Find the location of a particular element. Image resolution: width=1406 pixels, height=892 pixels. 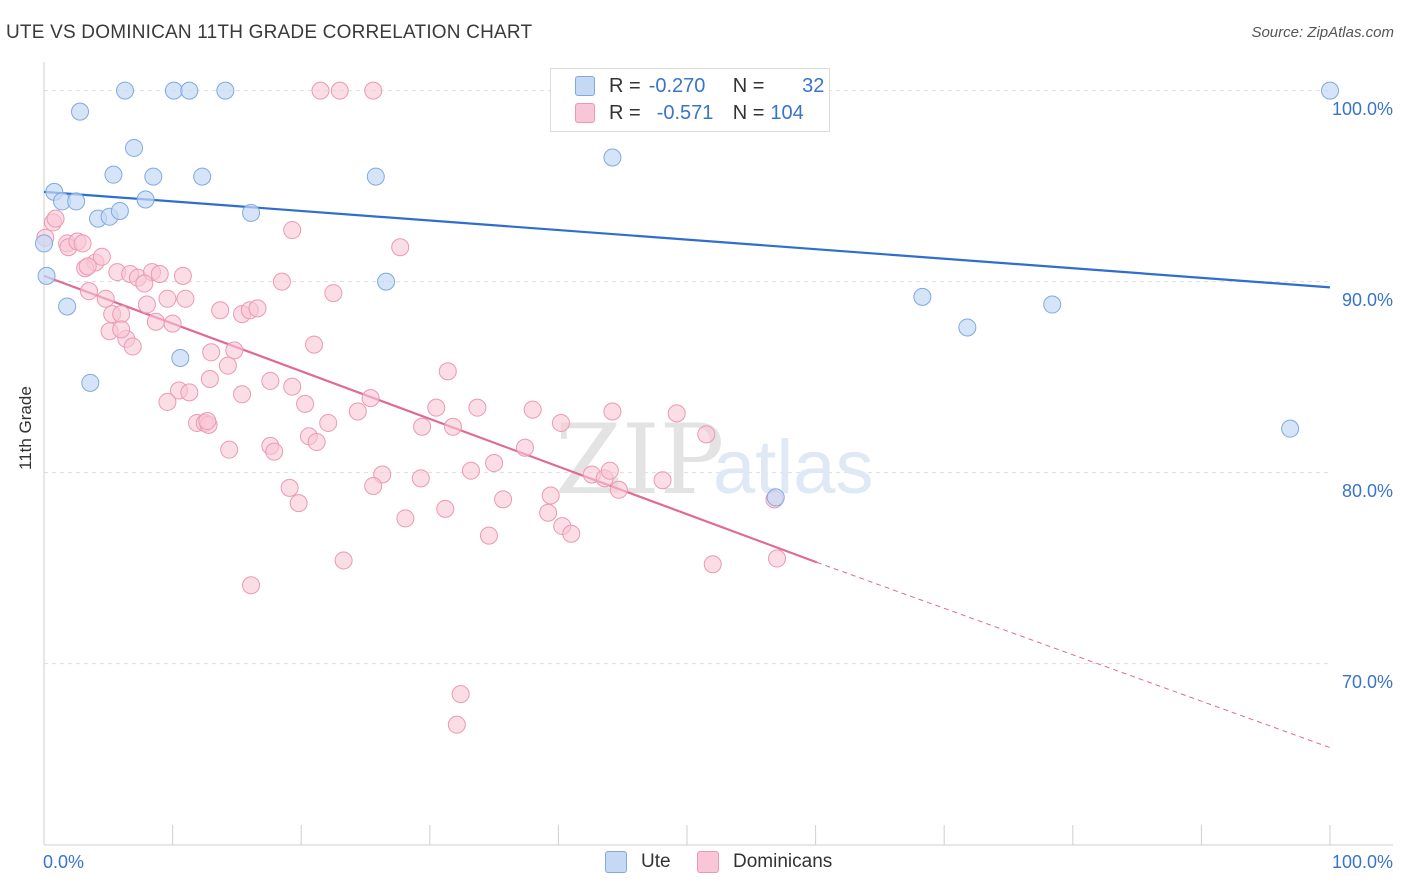

r-value: -0.571 is located at coordinates (685, 112).